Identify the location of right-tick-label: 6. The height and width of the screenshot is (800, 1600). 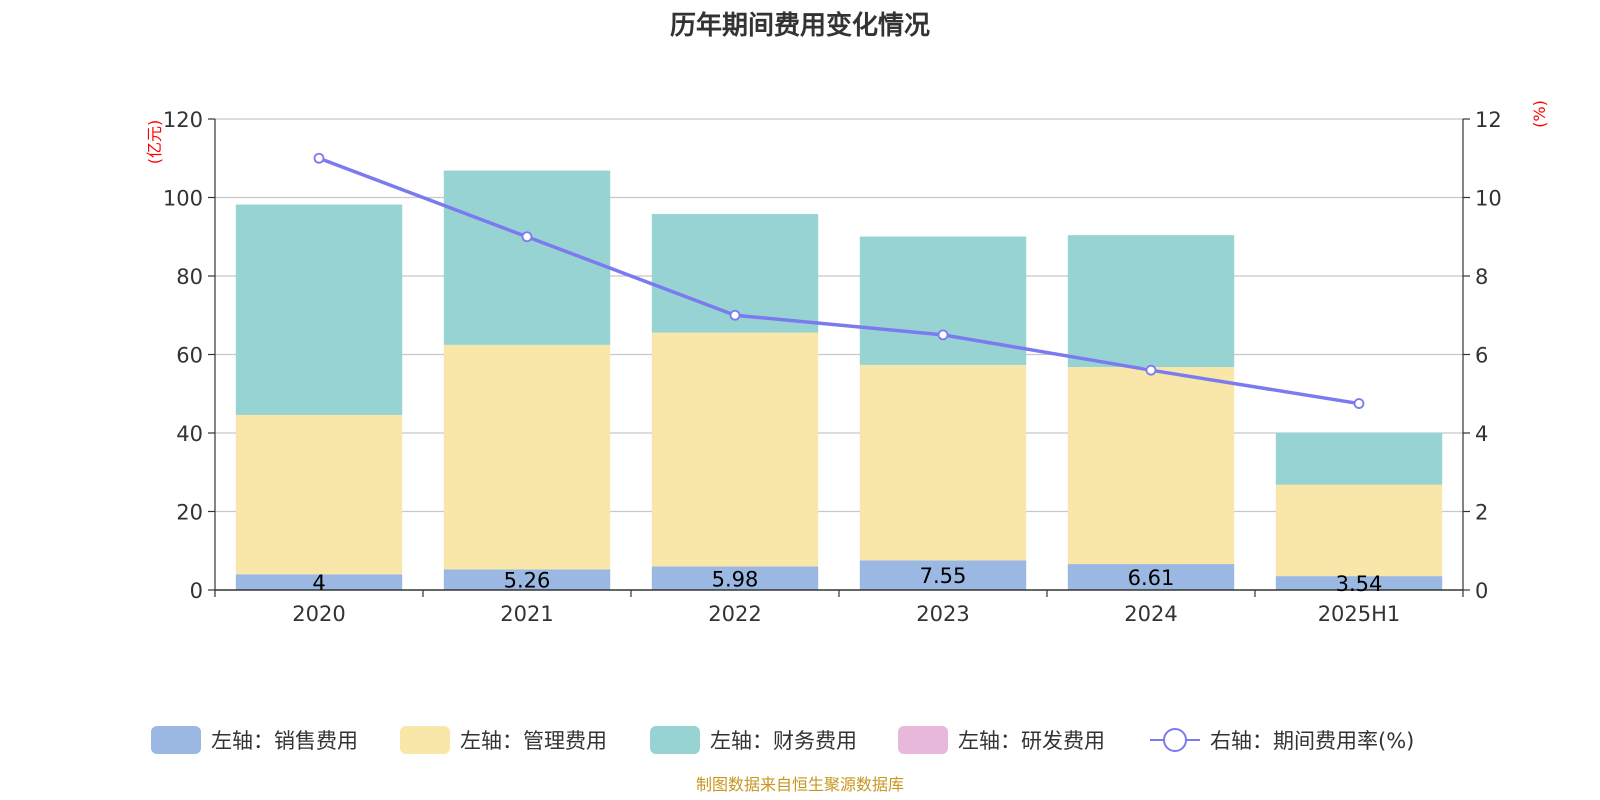
(1481, 356).